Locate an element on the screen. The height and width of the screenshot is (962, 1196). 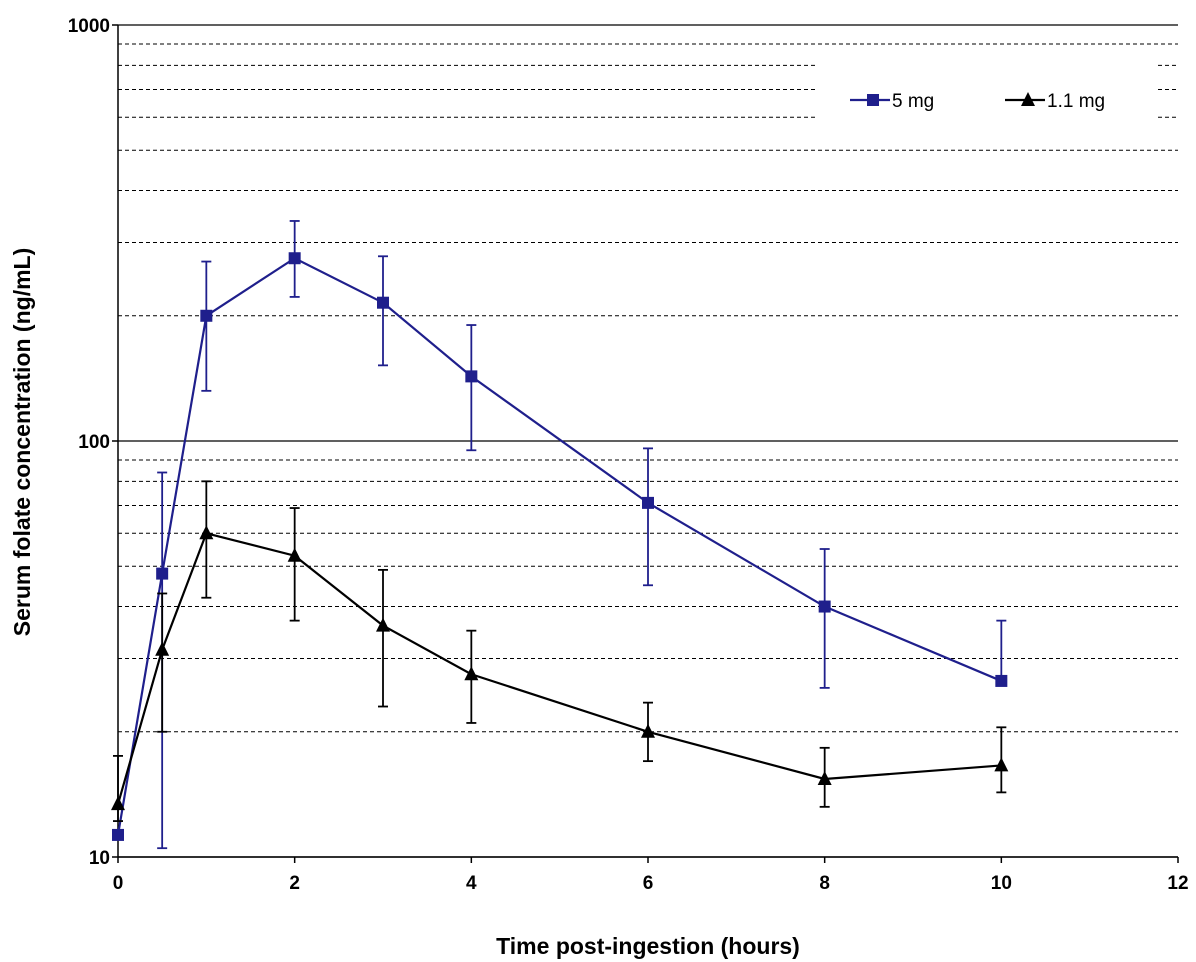
legend-marker-square is located at coordinates (873, 100).